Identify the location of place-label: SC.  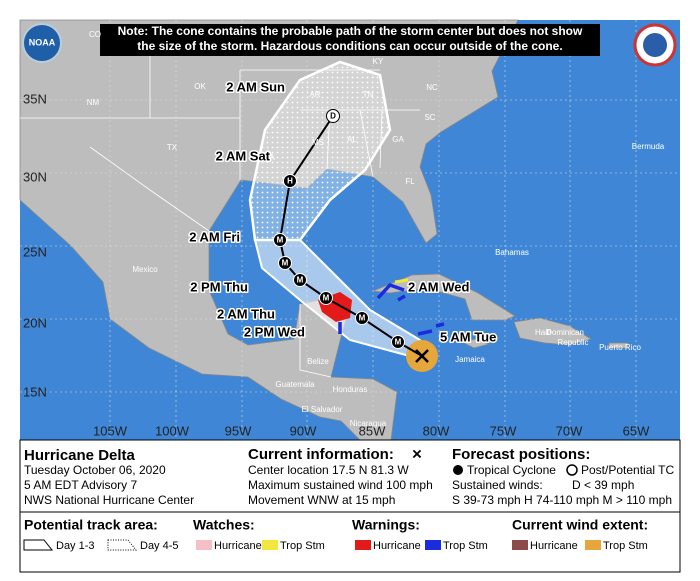
(429, 117).